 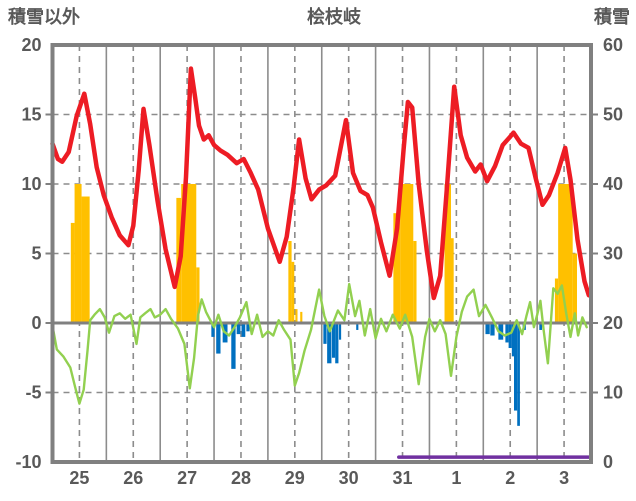 I want to click on x-axis-tick-label: 26, so click(x=133, y=478).